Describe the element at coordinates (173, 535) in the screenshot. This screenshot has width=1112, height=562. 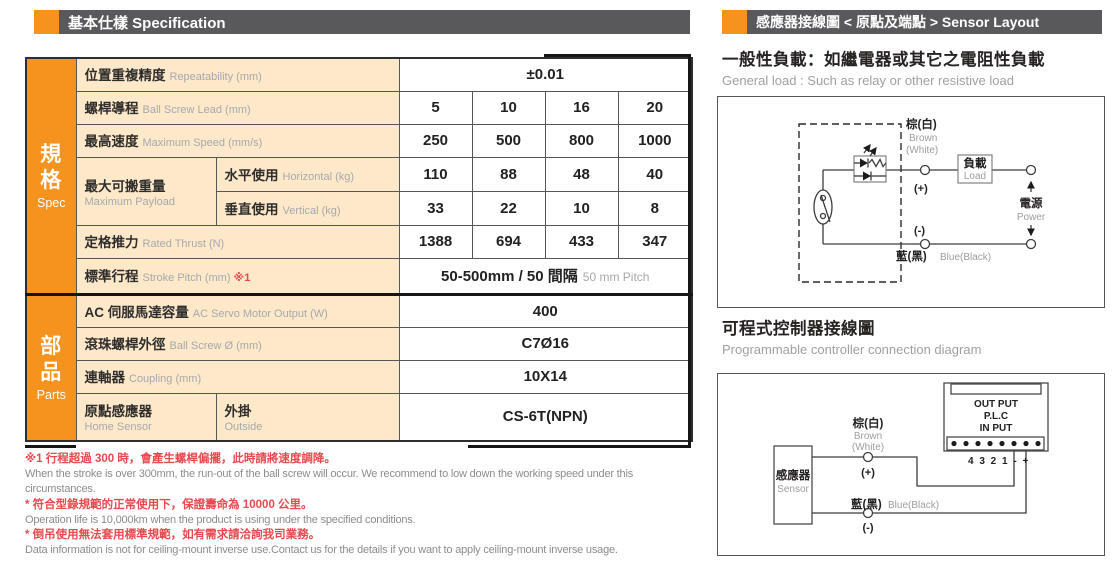
I see `footnote-line: * 倒吊使用無法套用標準規範，如有需求請洽詢我司業務。` at that location.